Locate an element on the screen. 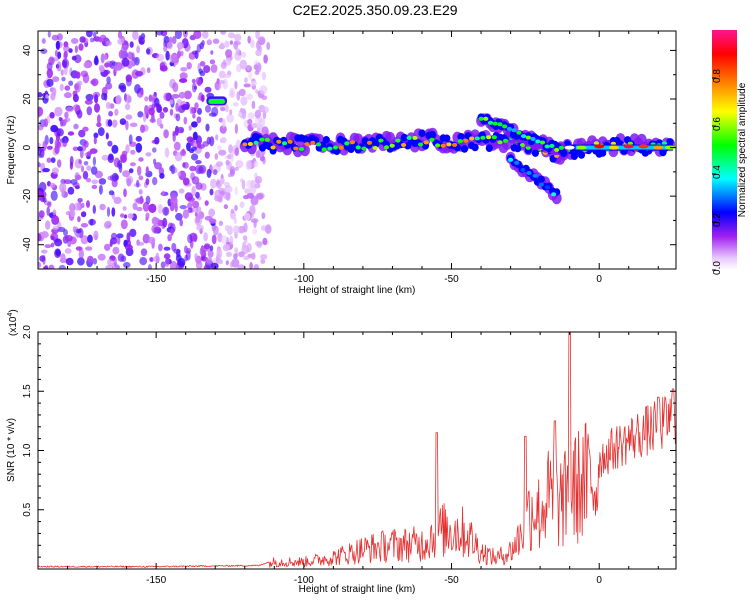 The image size is (750, 600). x-tick-label: -150 is located at coordinates (156, 279).